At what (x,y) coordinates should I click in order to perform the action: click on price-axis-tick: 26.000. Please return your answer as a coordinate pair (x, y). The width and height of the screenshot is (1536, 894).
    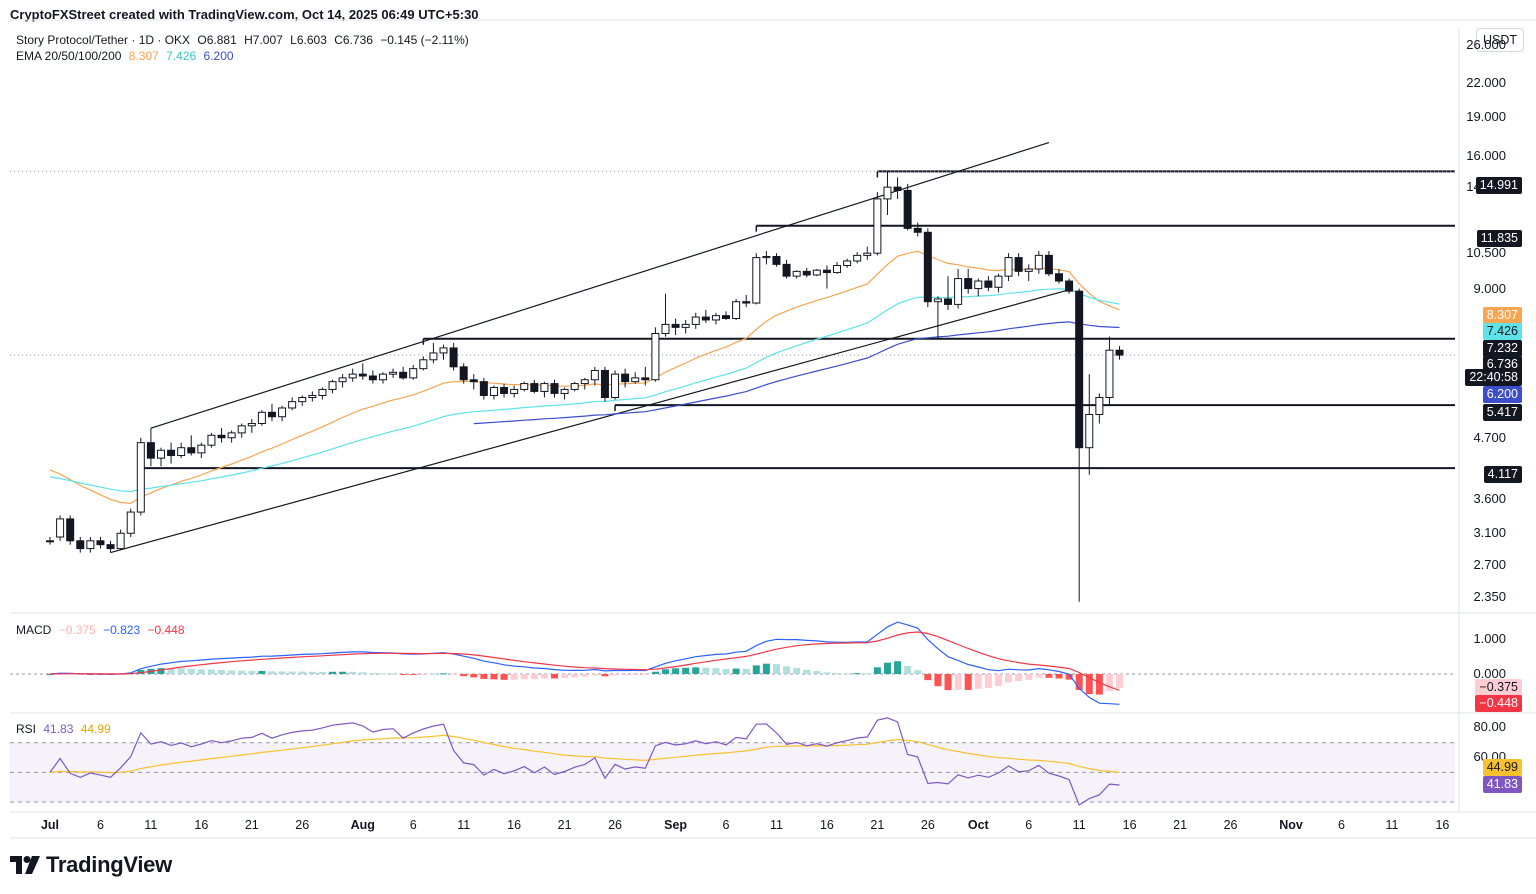
    Looking at the image, I should click on (1486, 44).